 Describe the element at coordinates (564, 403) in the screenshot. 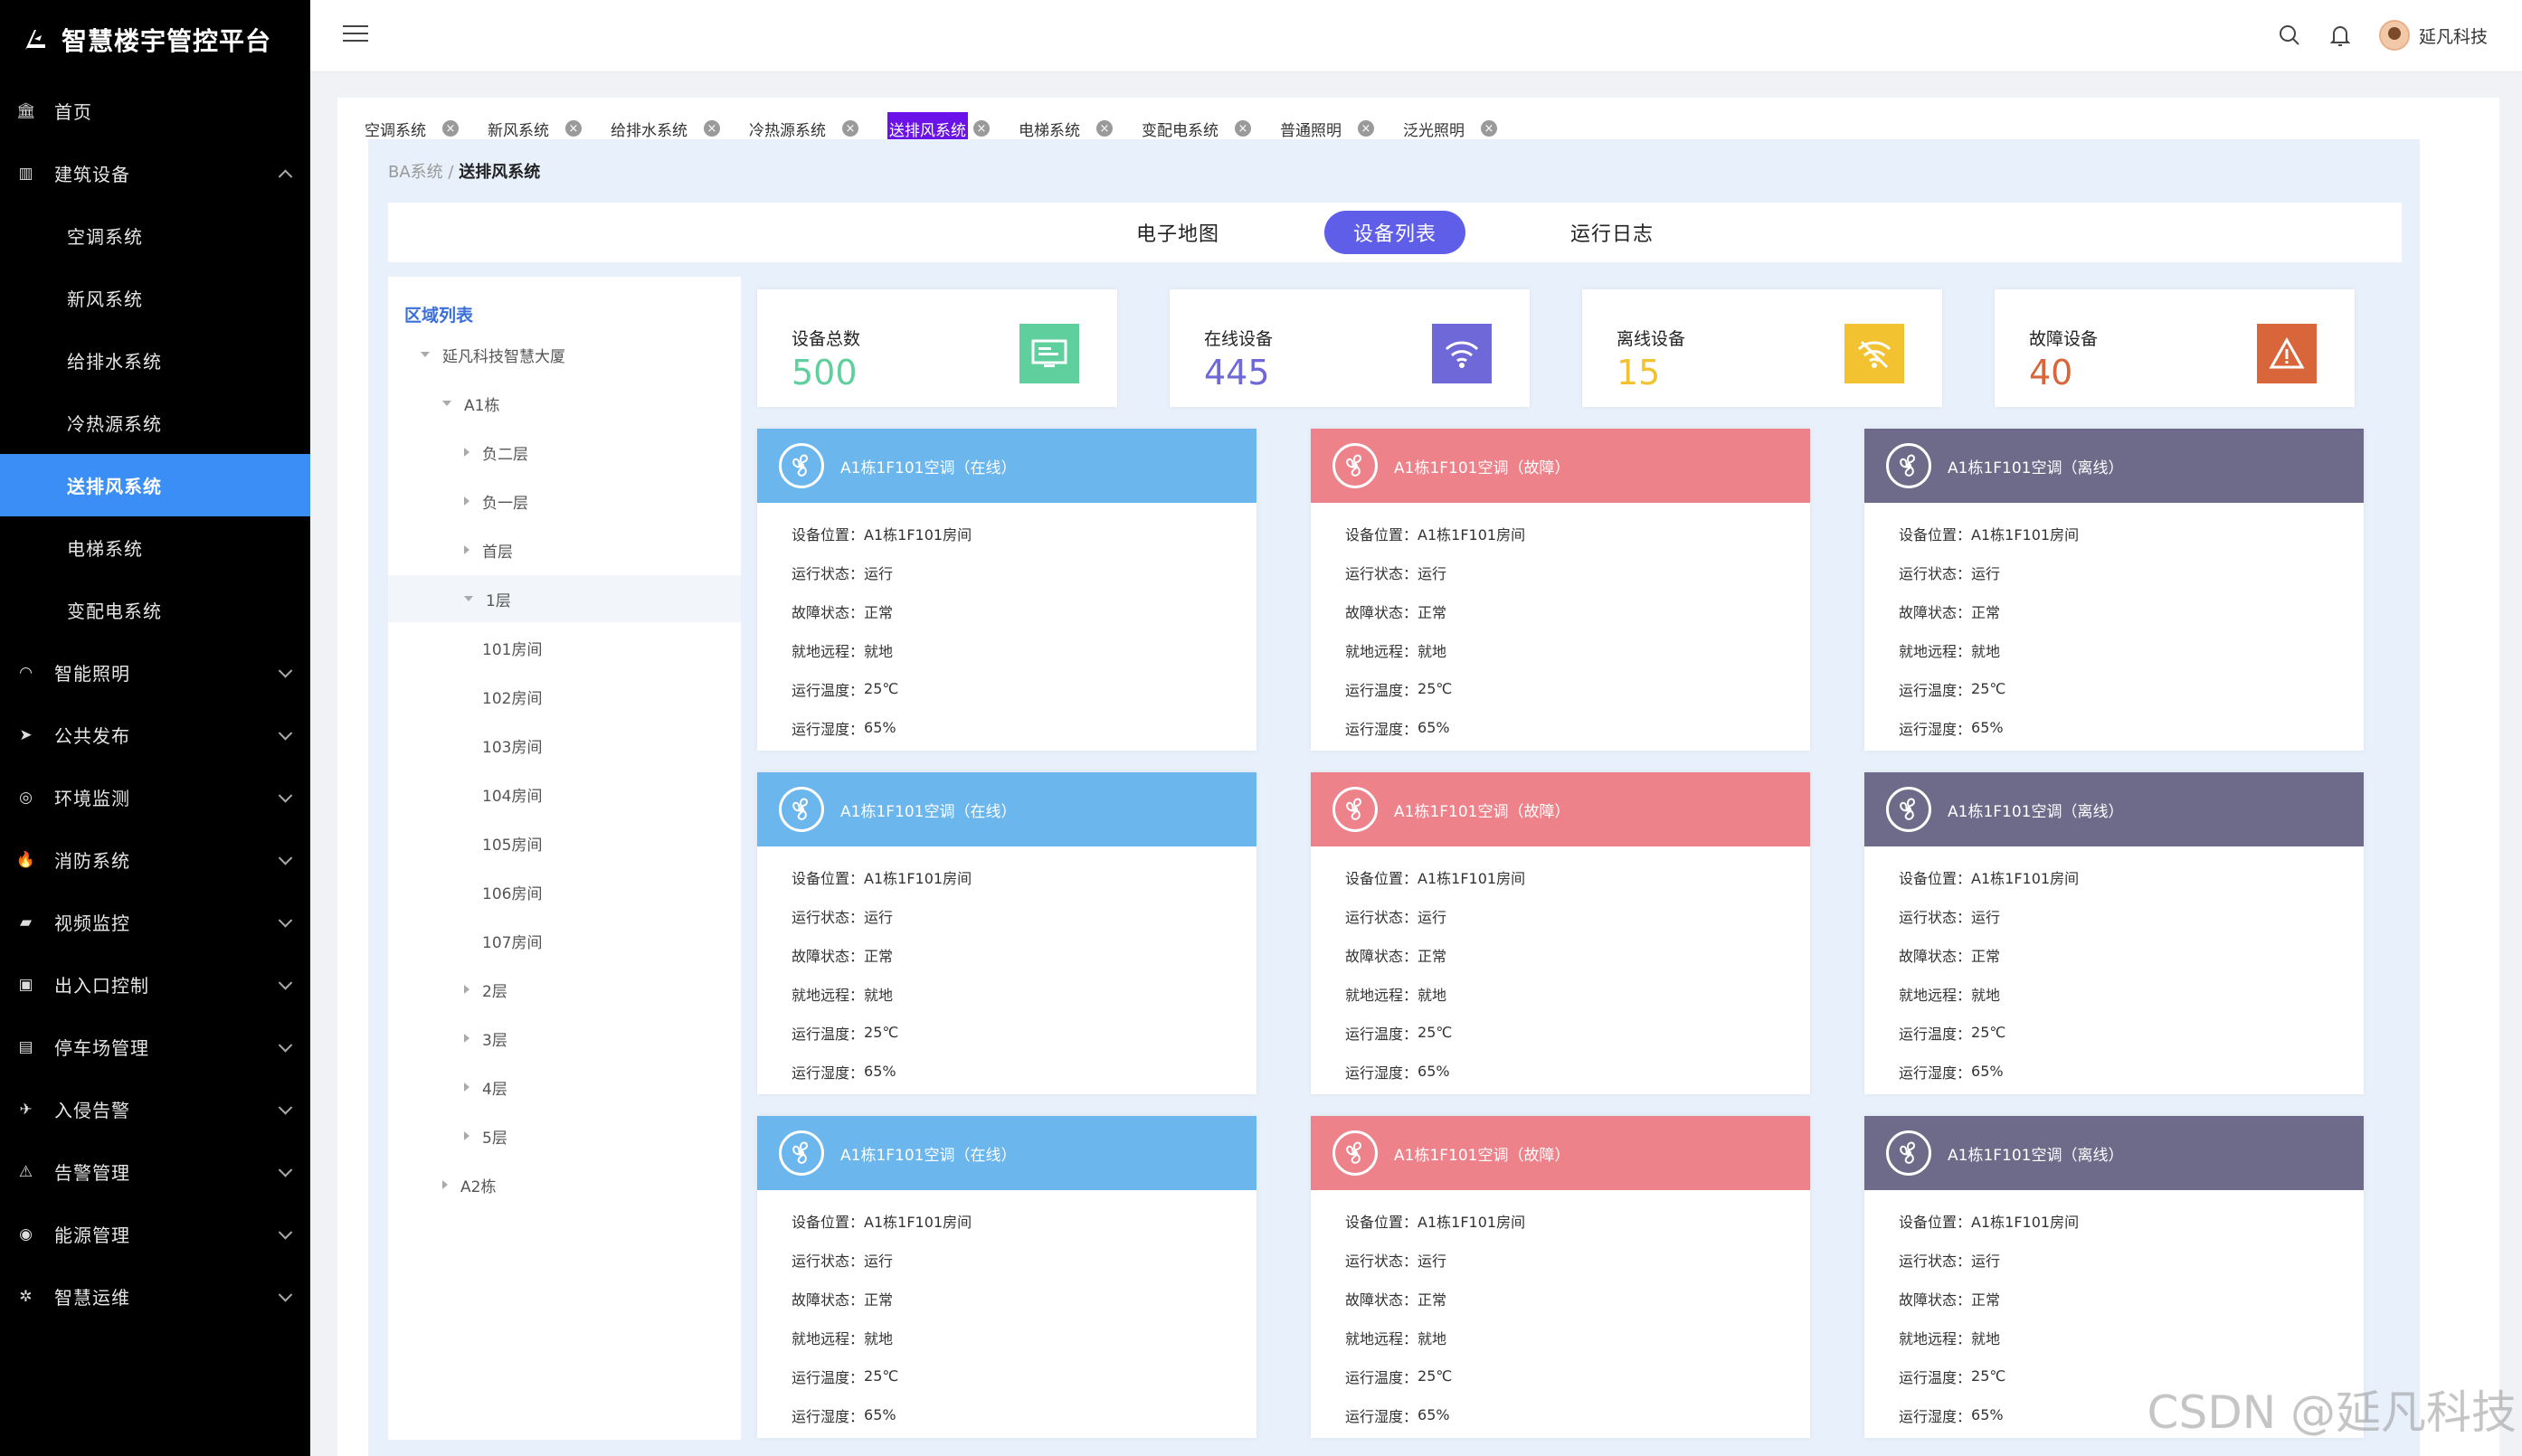

I see `tree-node: A1栋` at that location.